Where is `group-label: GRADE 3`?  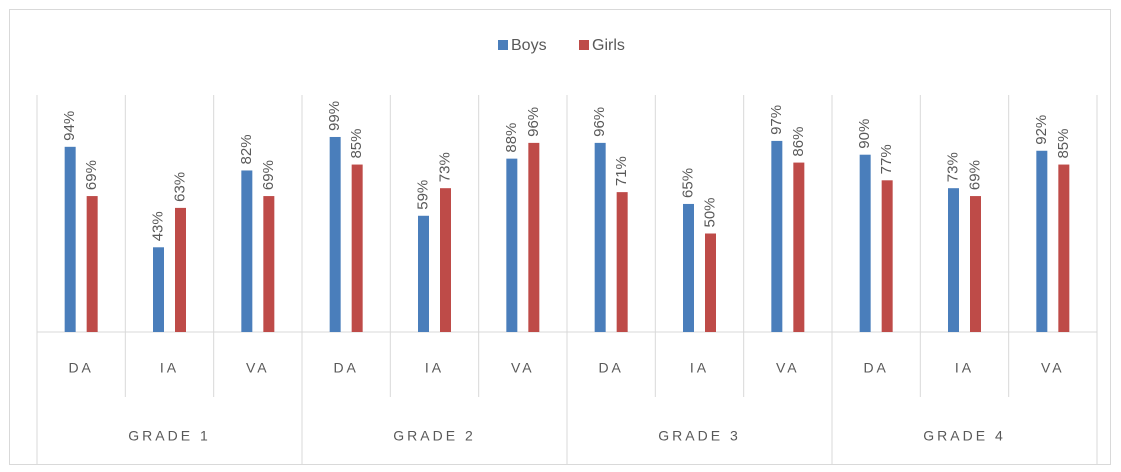
group-label: GRADE 3 is located at coordinates (699, 436).